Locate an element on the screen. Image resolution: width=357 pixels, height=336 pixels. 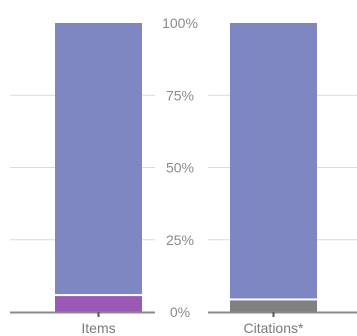
y-tick-label-0pct: 0% is located at coordinates (180, 312).